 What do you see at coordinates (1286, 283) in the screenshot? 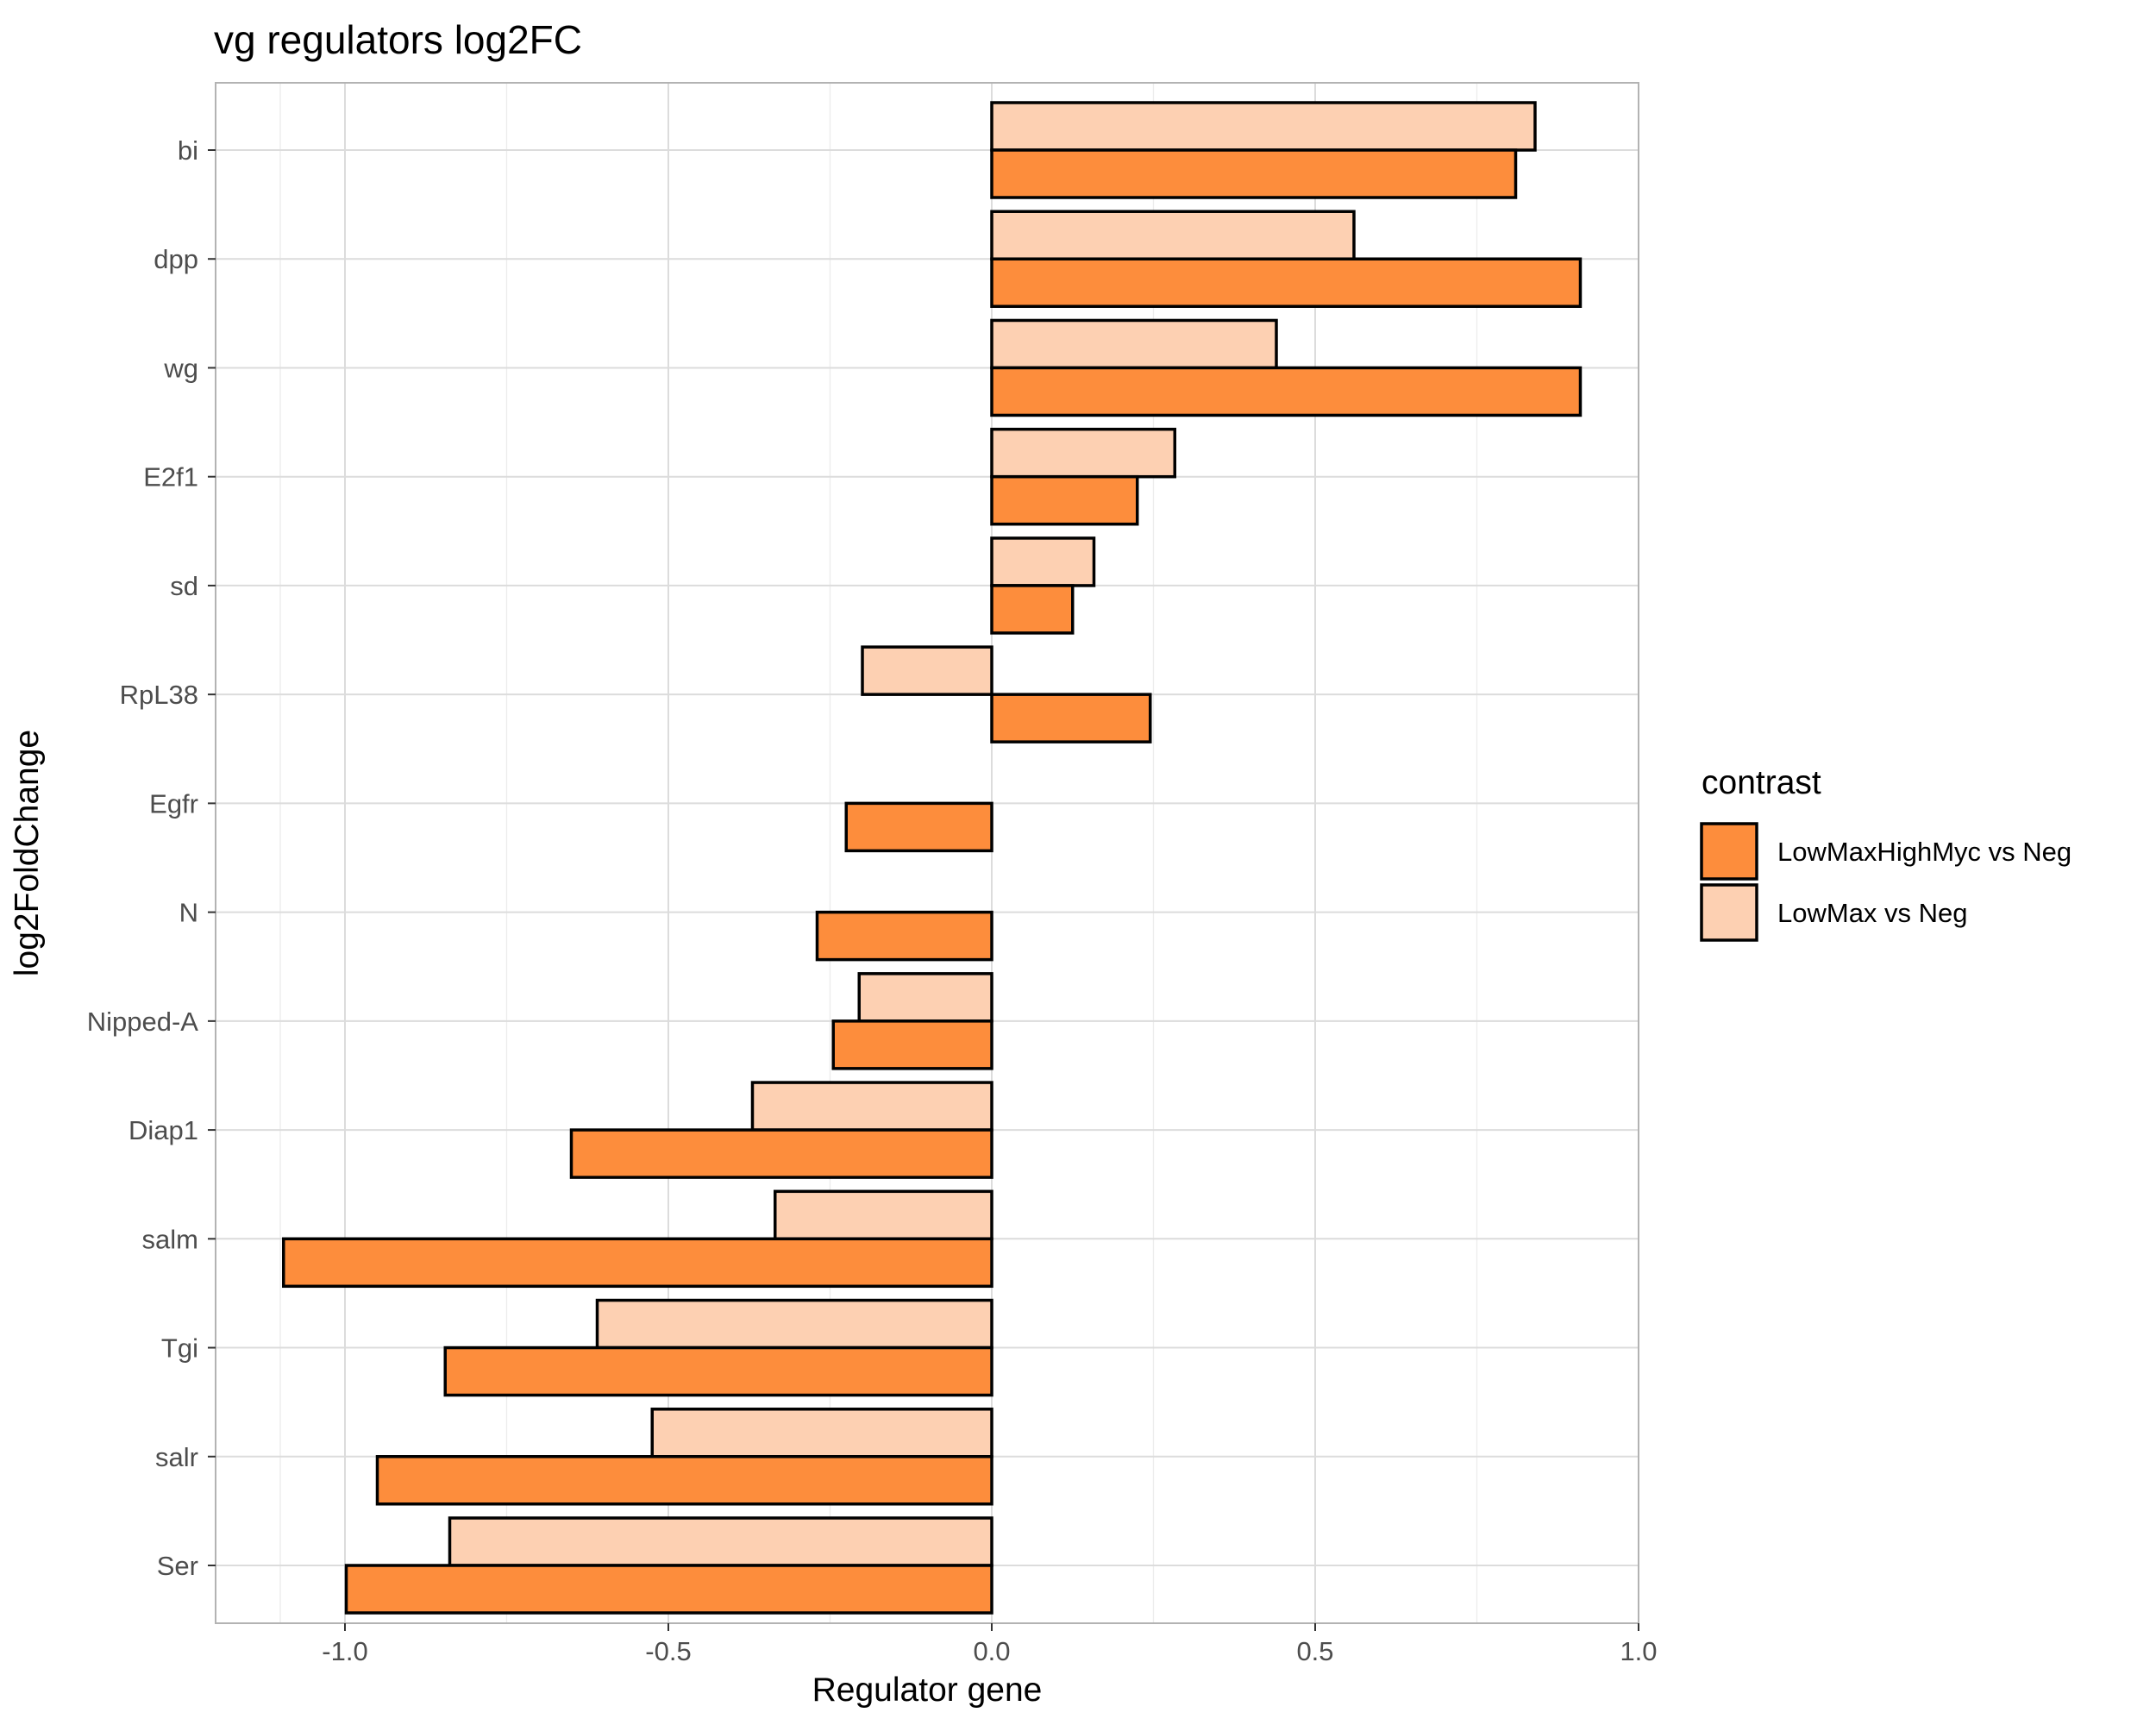
I see `bar-dpp-lowmaxhighmyc-vs-neg` at bounding box center [1286, 283].